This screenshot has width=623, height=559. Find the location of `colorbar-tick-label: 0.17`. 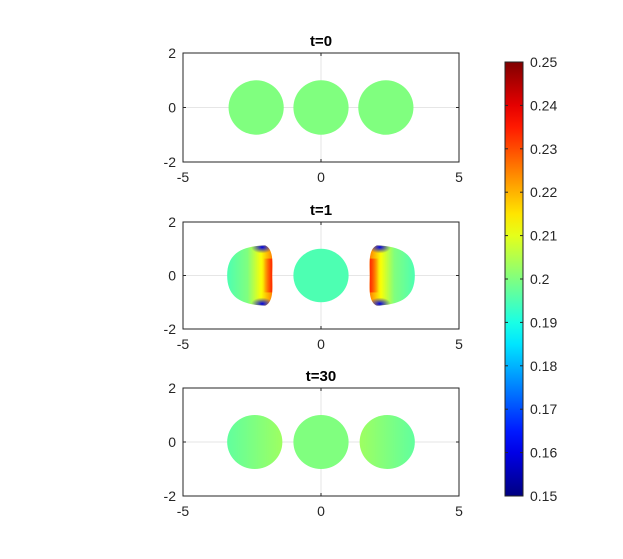

colorbar-tick-label: 0.17 is located at coordinates (543, 409).